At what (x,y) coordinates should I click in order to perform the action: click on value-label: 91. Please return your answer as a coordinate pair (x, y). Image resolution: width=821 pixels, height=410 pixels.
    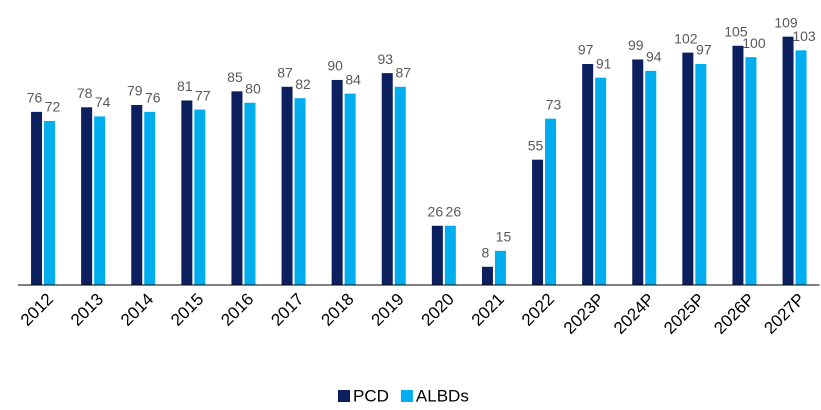
    Looking at the image, I should click on (604, 63).